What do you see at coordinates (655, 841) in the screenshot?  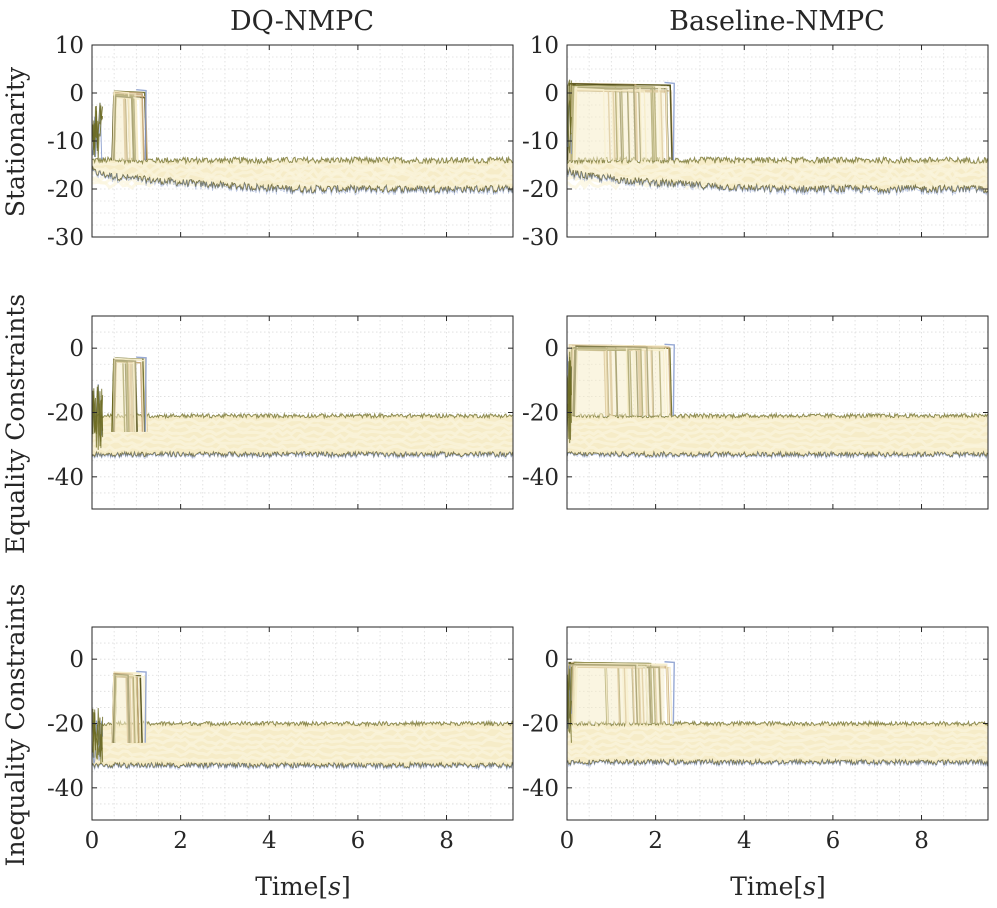 I see `x-tick-label: 2` at bounding box center [655, 841].